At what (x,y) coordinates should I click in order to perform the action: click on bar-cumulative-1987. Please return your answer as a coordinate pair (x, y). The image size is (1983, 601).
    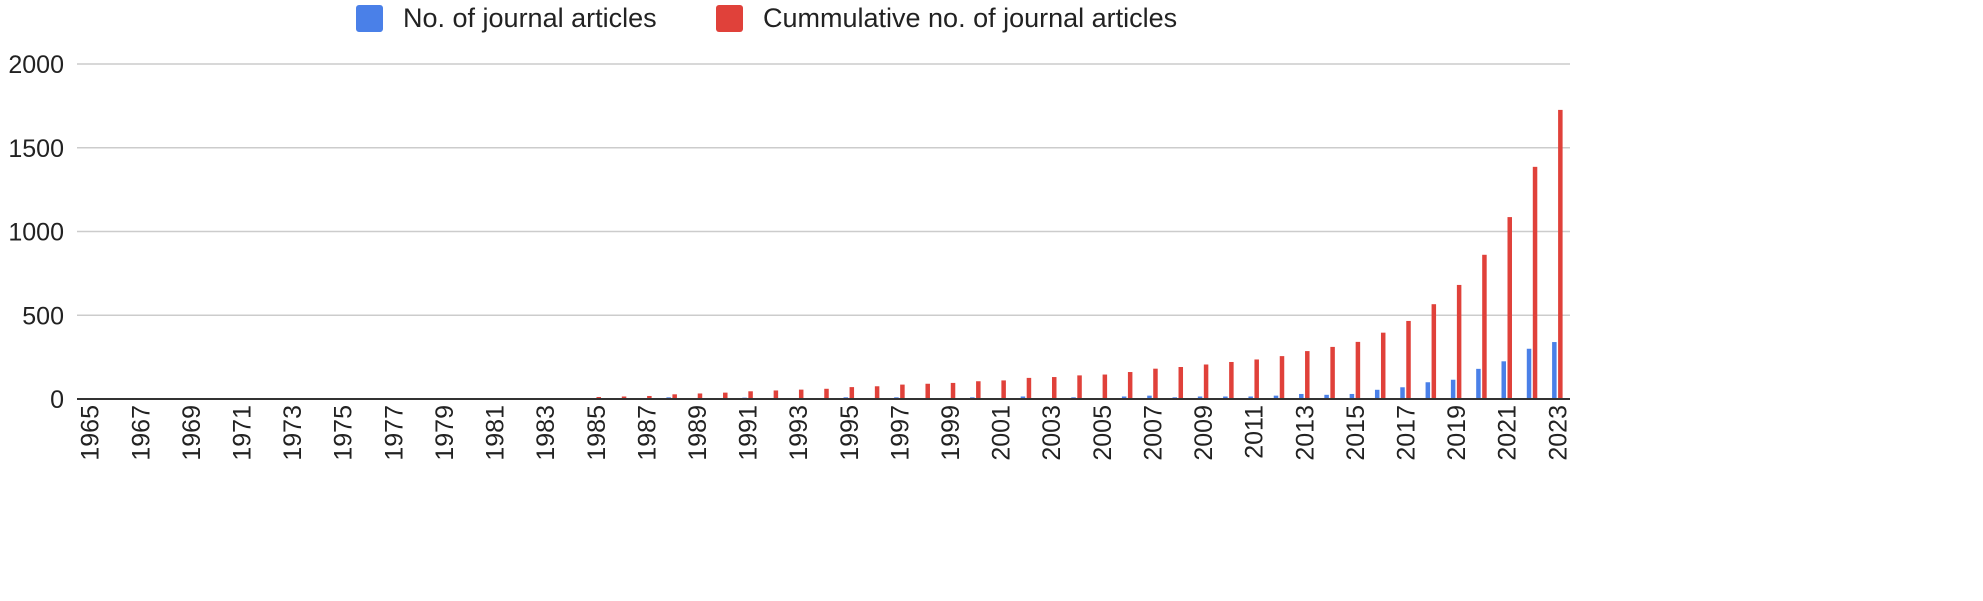
    Looking at the image, I should click on (649, 397).